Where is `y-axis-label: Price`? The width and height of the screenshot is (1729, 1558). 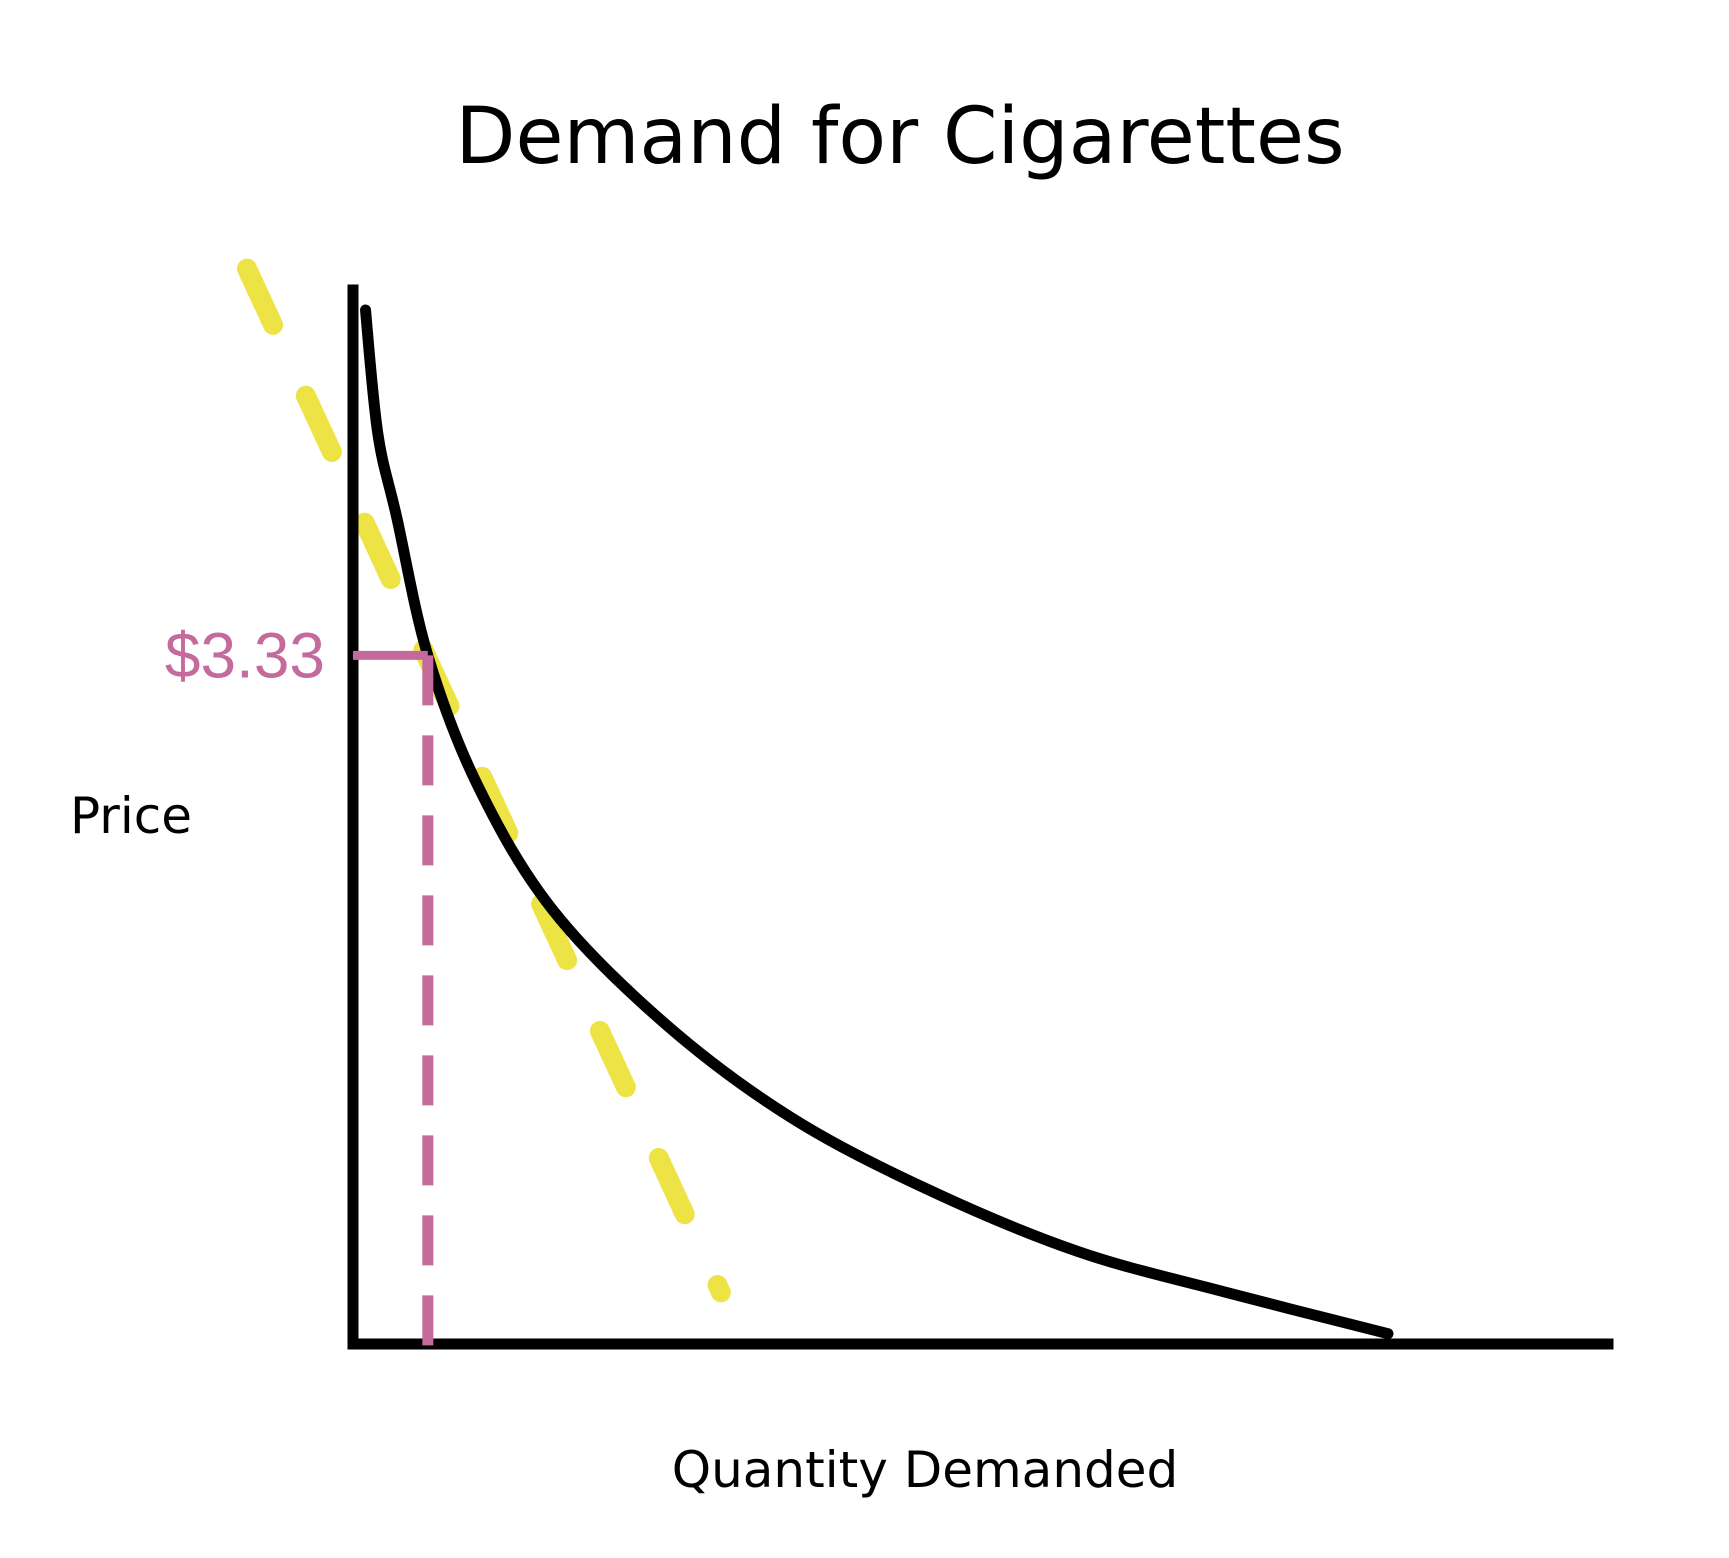 y-axis-label: Price is located at coordinates (131, 816).